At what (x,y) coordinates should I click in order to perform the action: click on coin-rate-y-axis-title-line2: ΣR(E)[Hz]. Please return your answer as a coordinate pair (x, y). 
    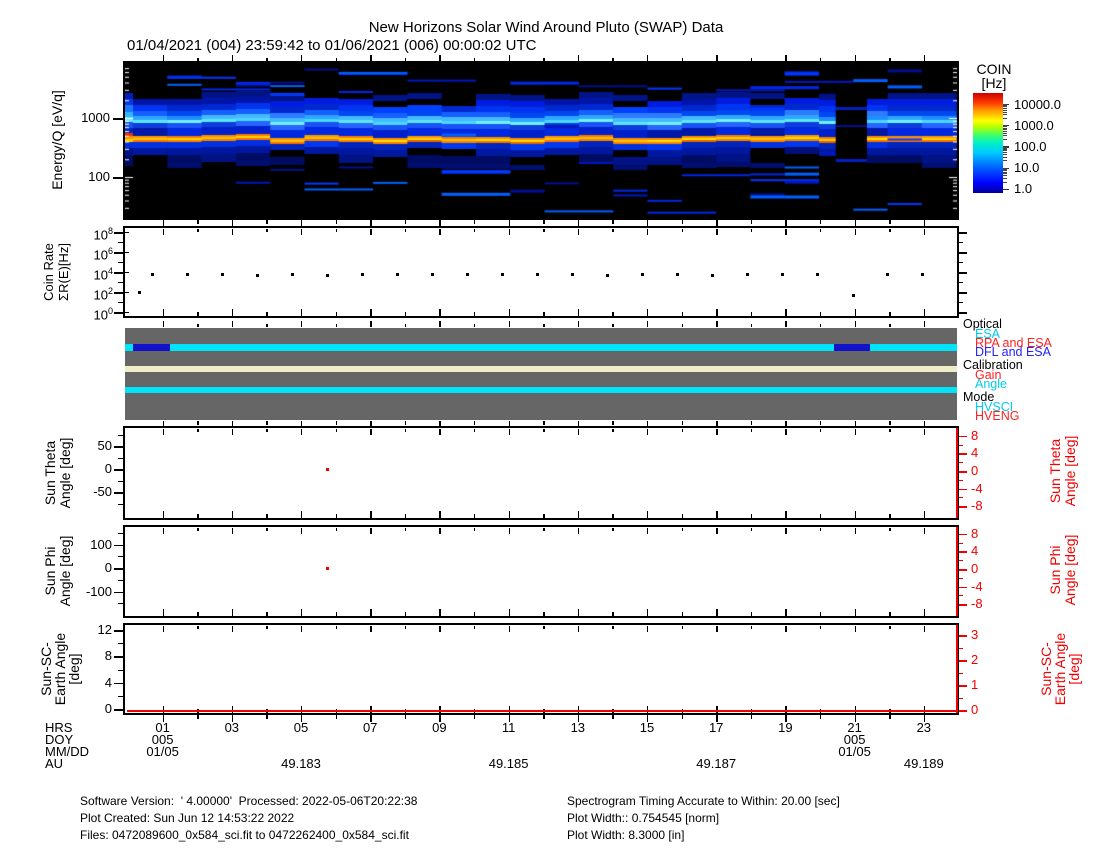
    Looking at the image, I should click on (63, 272).